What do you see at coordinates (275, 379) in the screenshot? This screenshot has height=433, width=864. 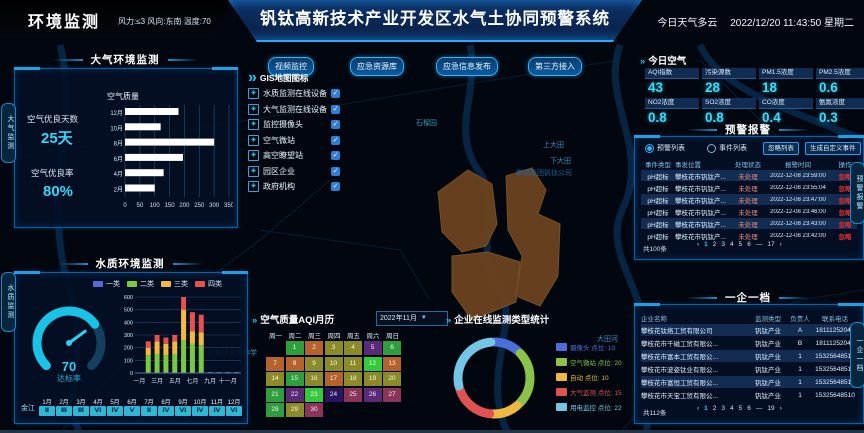 I see `calendar-day: 14` at bounding box center [275, 379].